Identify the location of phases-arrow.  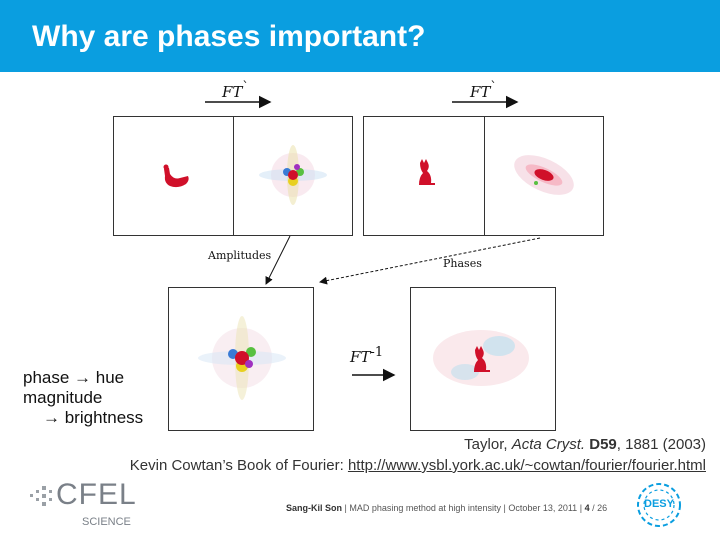
(430, 261).